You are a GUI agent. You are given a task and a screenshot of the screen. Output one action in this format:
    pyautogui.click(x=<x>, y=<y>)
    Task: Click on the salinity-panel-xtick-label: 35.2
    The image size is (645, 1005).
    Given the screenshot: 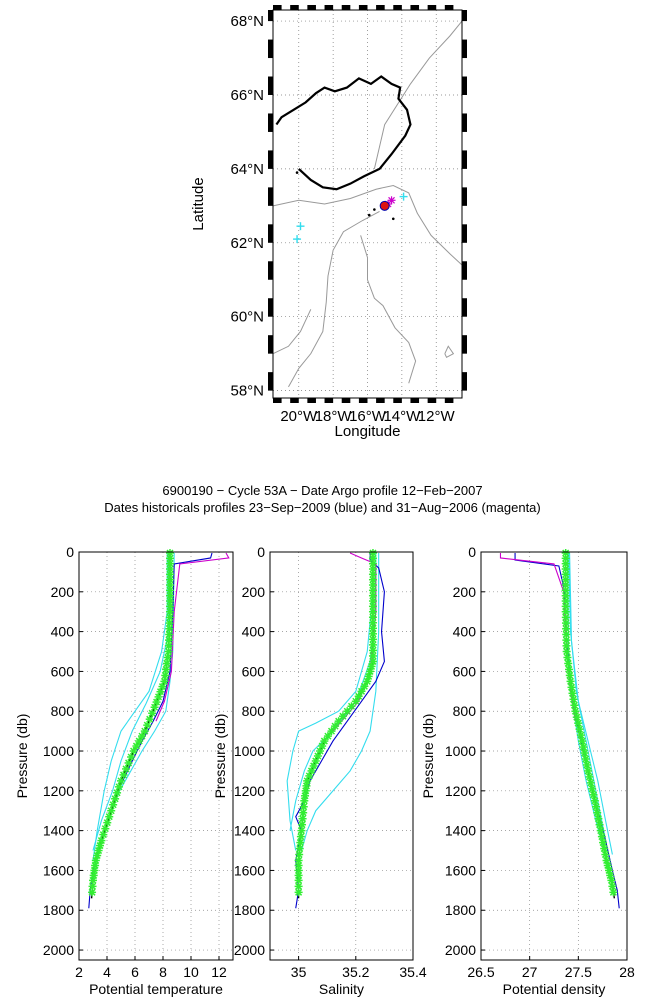 What is the action you would take?
    pyautogui.click(x=355, y=972)
    